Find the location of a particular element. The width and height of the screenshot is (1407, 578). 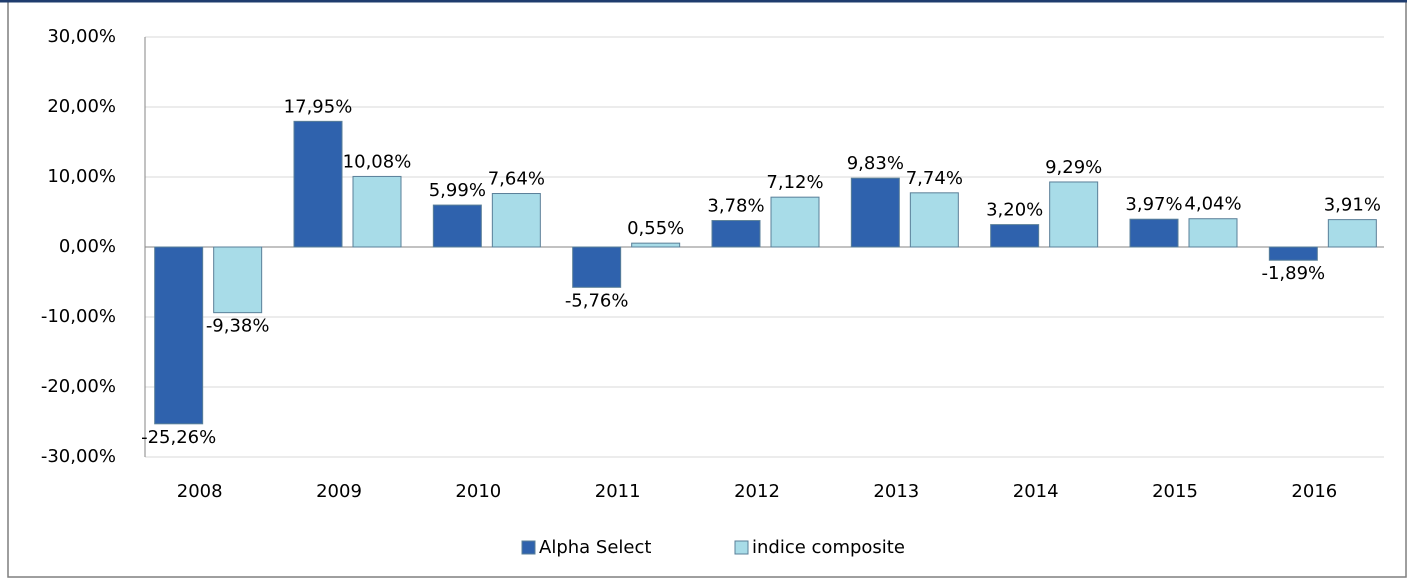

x-tick-label: 2014 is located at coordinates (1036, 491).